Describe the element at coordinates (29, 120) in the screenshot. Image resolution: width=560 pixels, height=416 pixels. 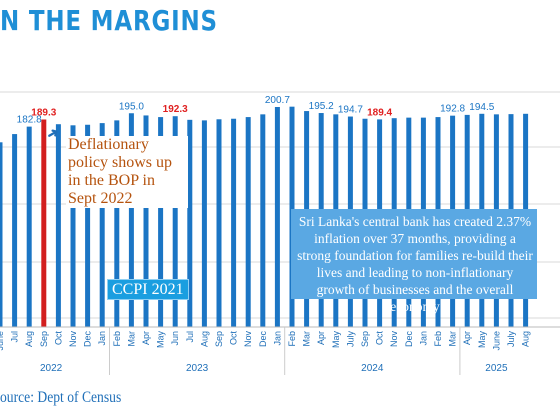
I see `data-label-0: 182.8` at that location.